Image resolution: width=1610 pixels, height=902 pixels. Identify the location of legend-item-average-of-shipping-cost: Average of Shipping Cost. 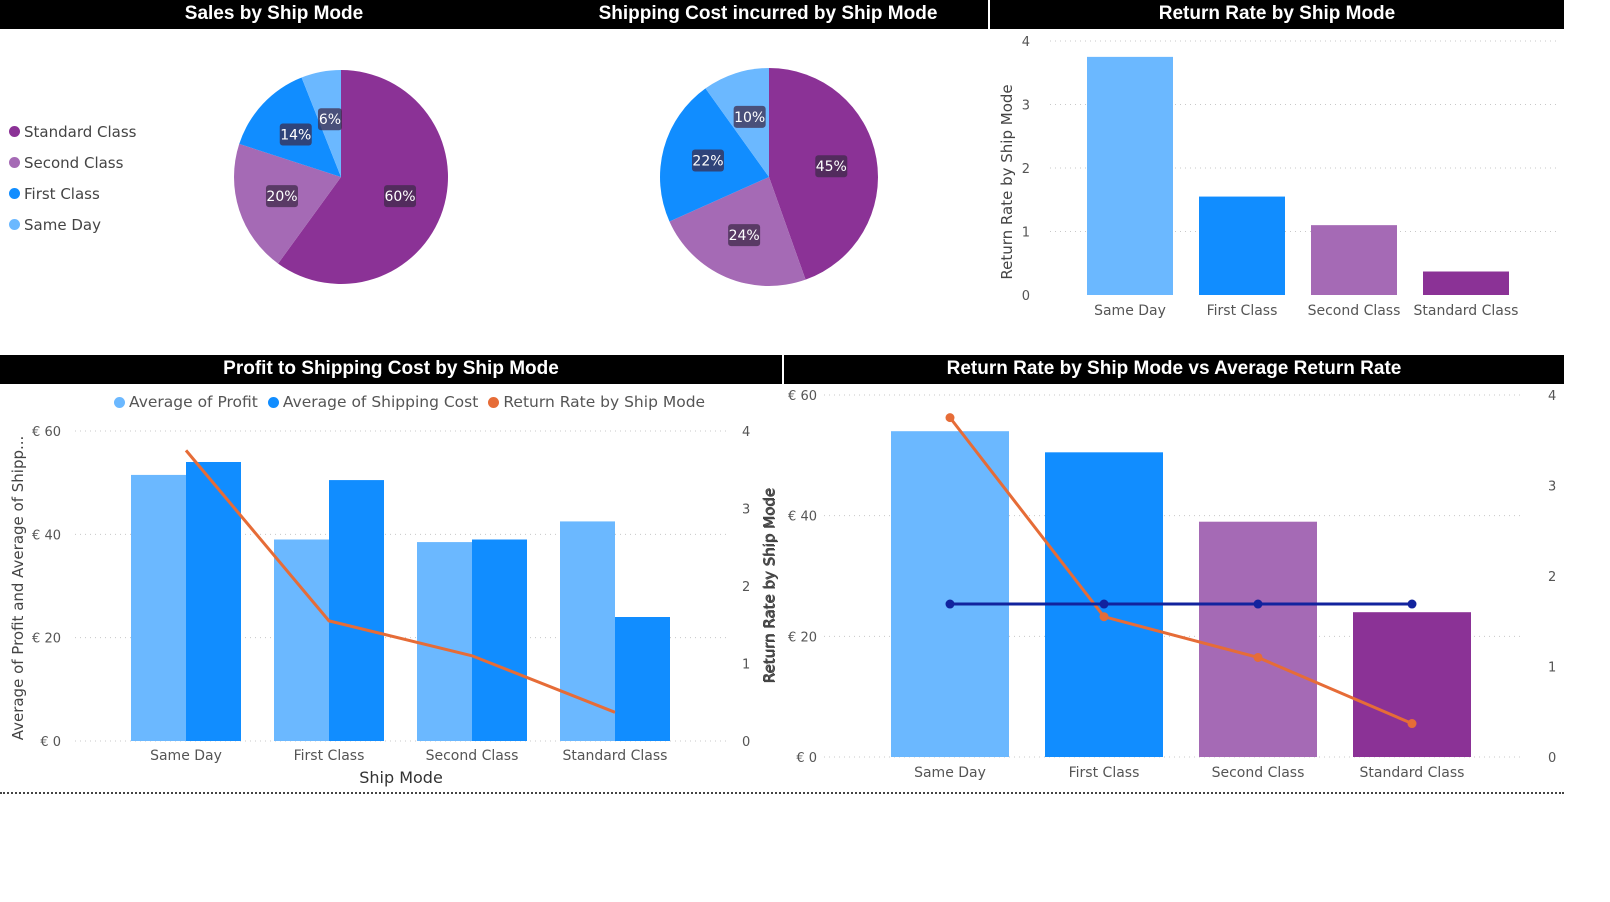
(372, 402).